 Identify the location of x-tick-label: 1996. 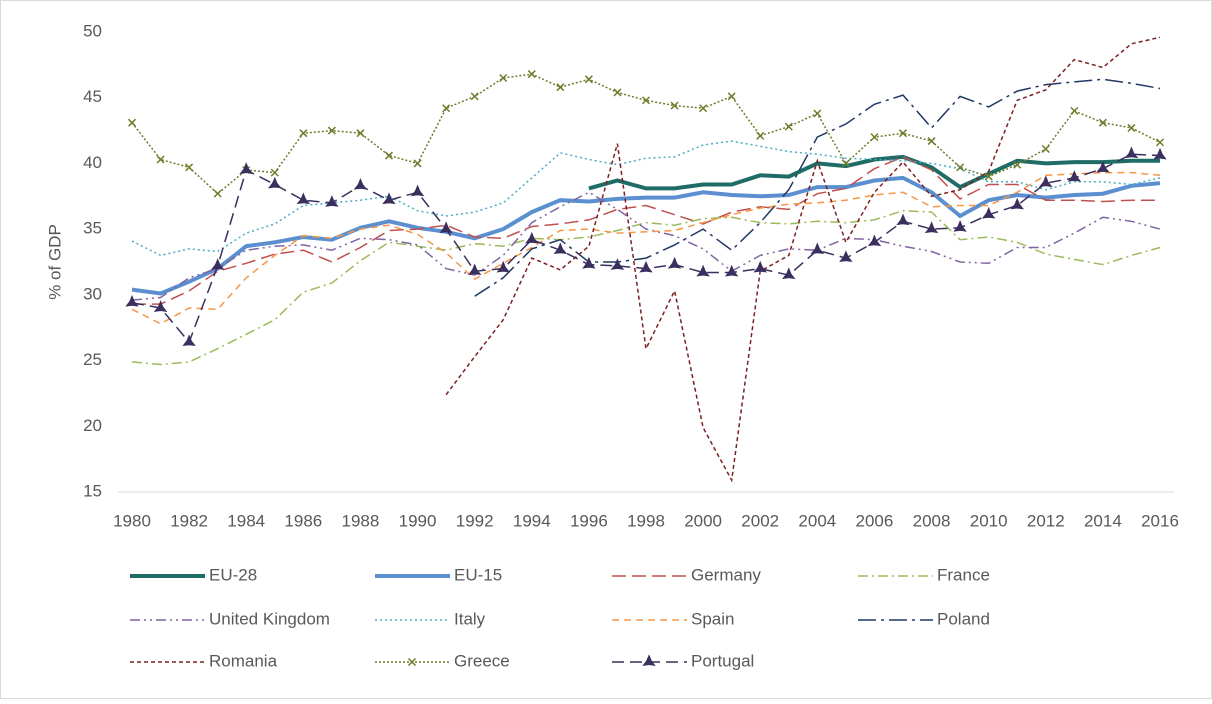
(589, 520).